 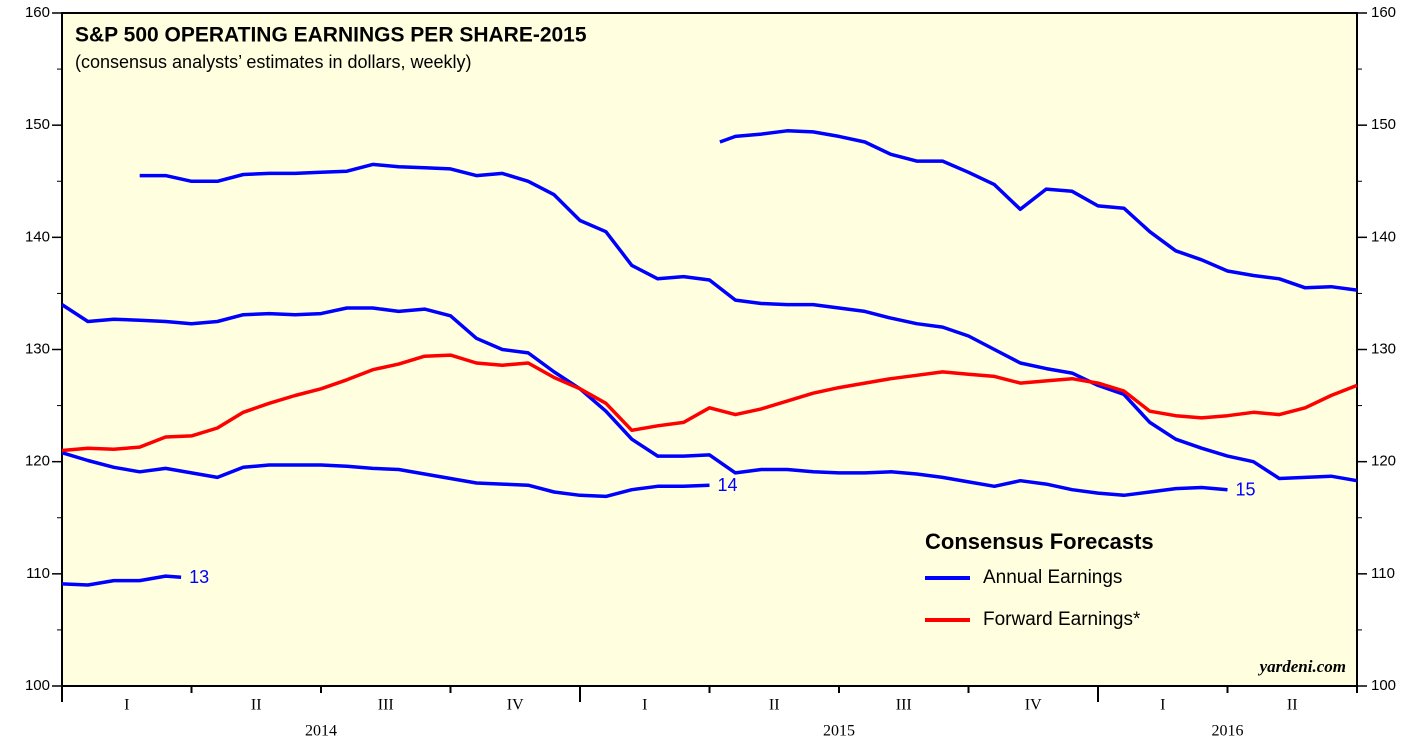 What do you see at coordinates (37, 236) in the screenshot?
I see `y-tick-label: 140` at bounding box center [37, 236].